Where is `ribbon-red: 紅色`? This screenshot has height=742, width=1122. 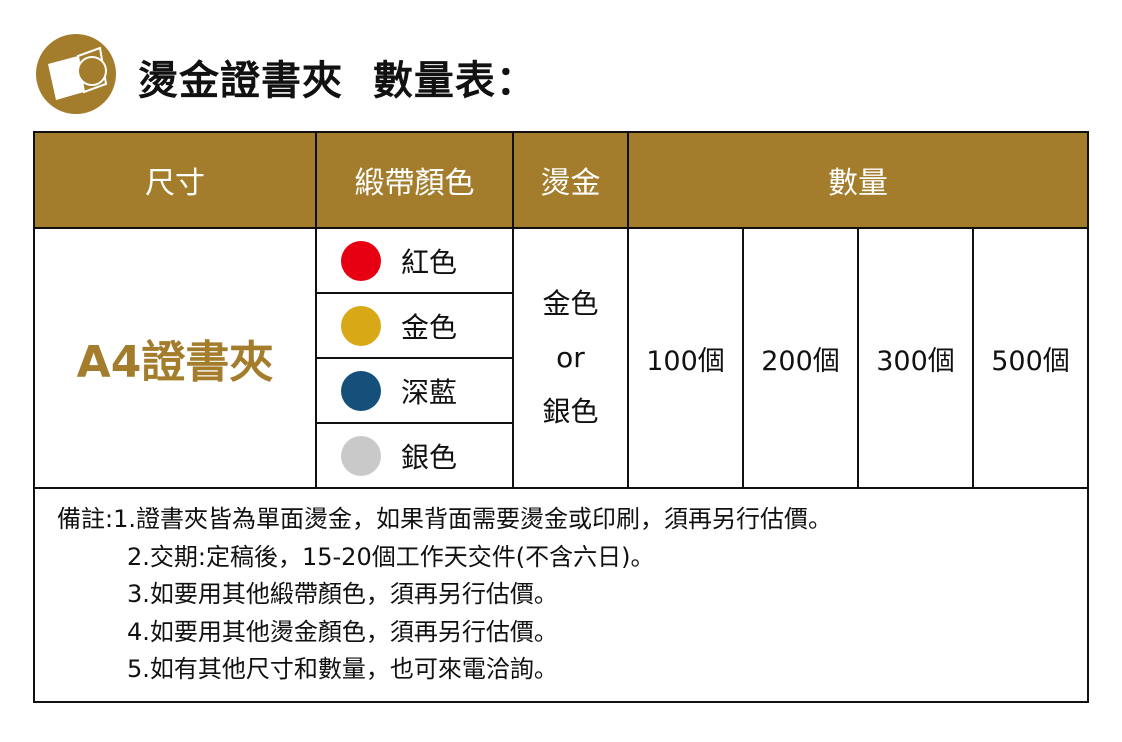 ribbon-red: 紅色 is located at coordinates (415, 261).